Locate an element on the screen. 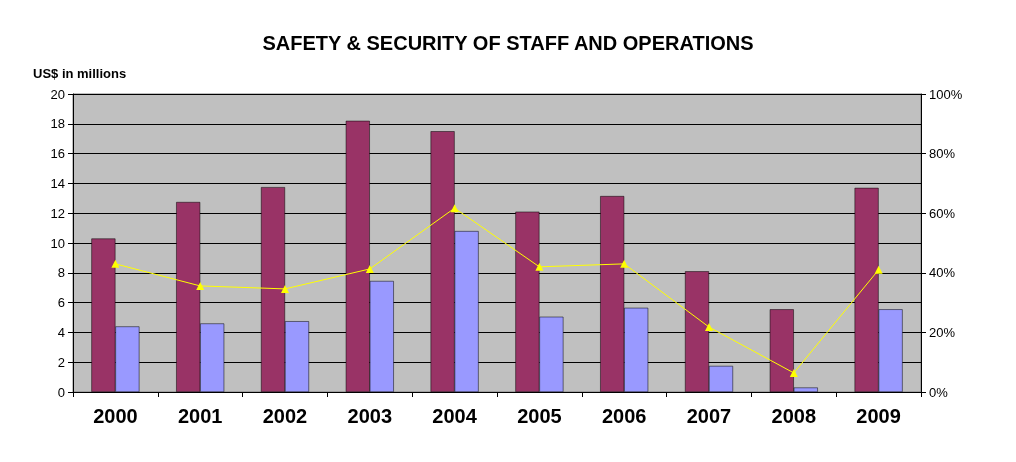  y-tick-label: 14 is located at coordinates (57, 183).